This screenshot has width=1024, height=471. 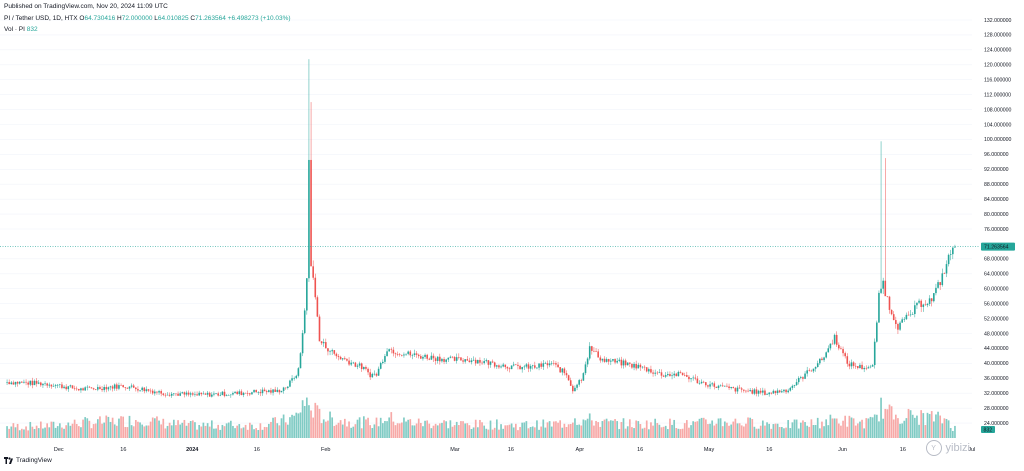 I want to click on price-tick-label: 100.000000, so click(x=998, y=140).